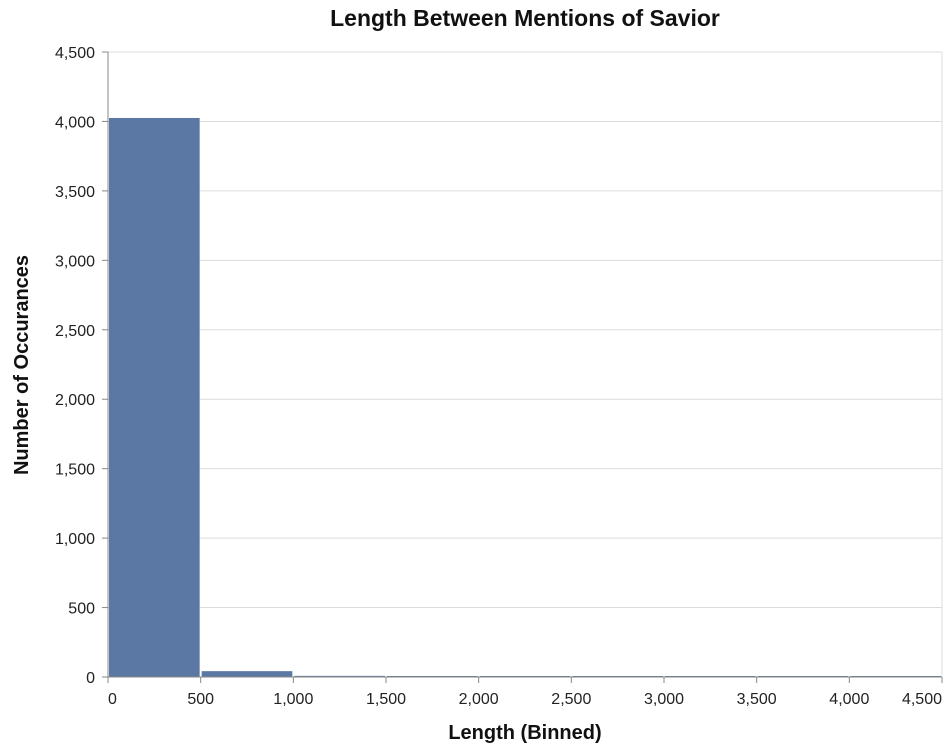 The image size is (950, 750). Describe the element at coordinates (75, 539) in the screenshot. I see `y-tick-label: 1,000` at that location.